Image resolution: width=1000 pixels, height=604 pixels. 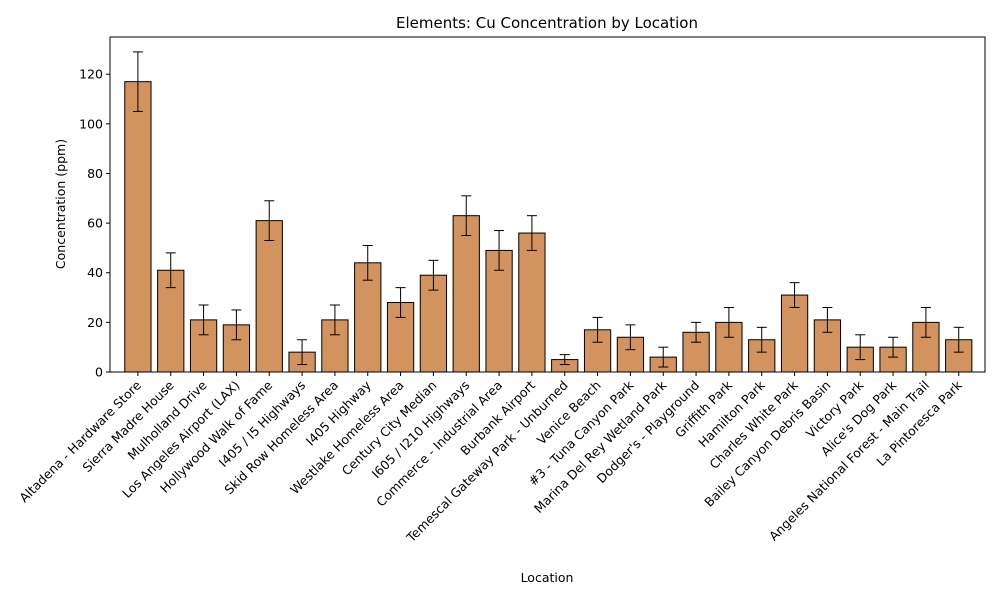 What do you see at coordinates (95, 272) in the screenshot?
I see `y-tick-label: 40` at bounding box center [95, 272].